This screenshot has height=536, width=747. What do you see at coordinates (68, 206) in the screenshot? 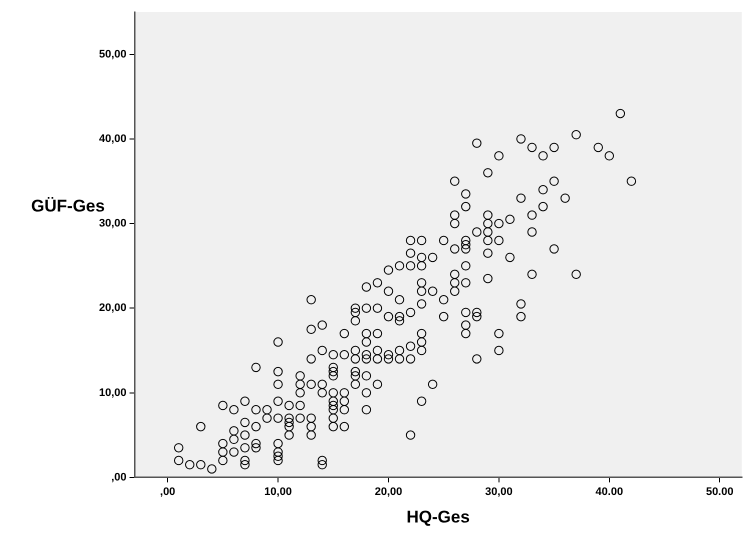
I see `y-axis-title: GÜF-Ges` at bounding box center [68, 206].